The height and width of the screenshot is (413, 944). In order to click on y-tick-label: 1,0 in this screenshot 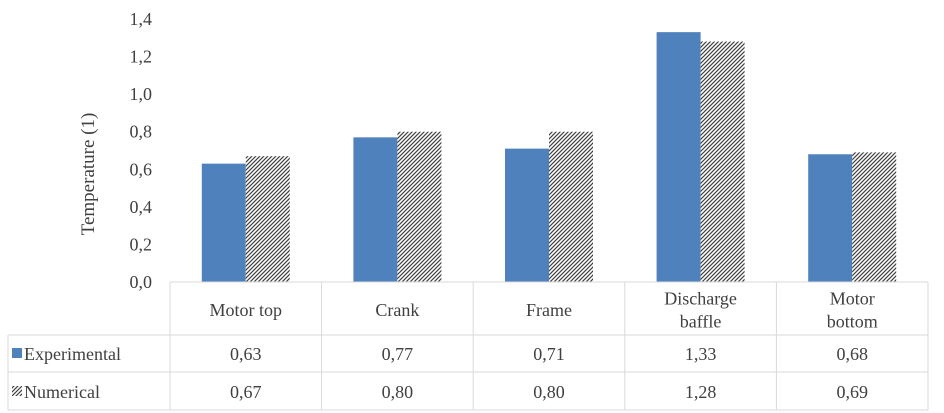, I will do `click(141, 94)`.